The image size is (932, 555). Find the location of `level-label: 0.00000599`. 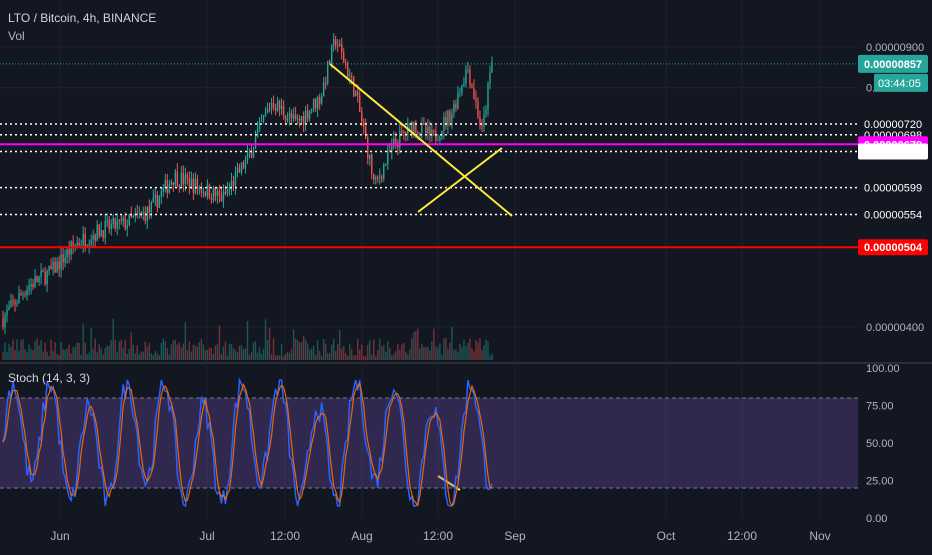

level-label: 0.00000599 is located at coordinates (893, 189).